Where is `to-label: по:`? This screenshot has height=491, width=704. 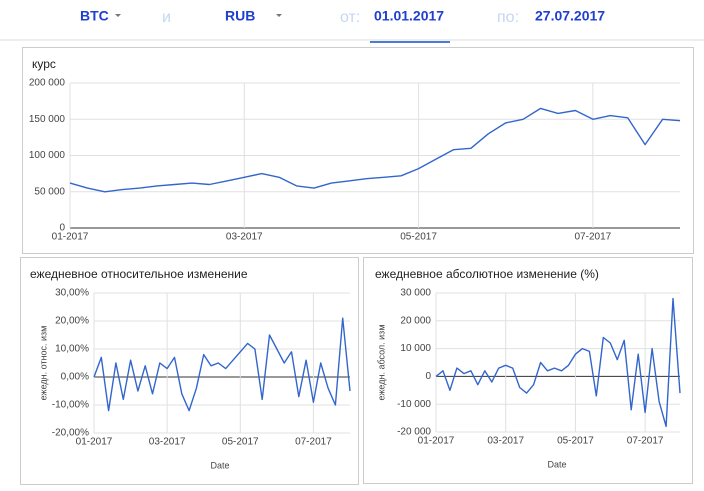 to-label: по: is located at coordinates (508, 17).